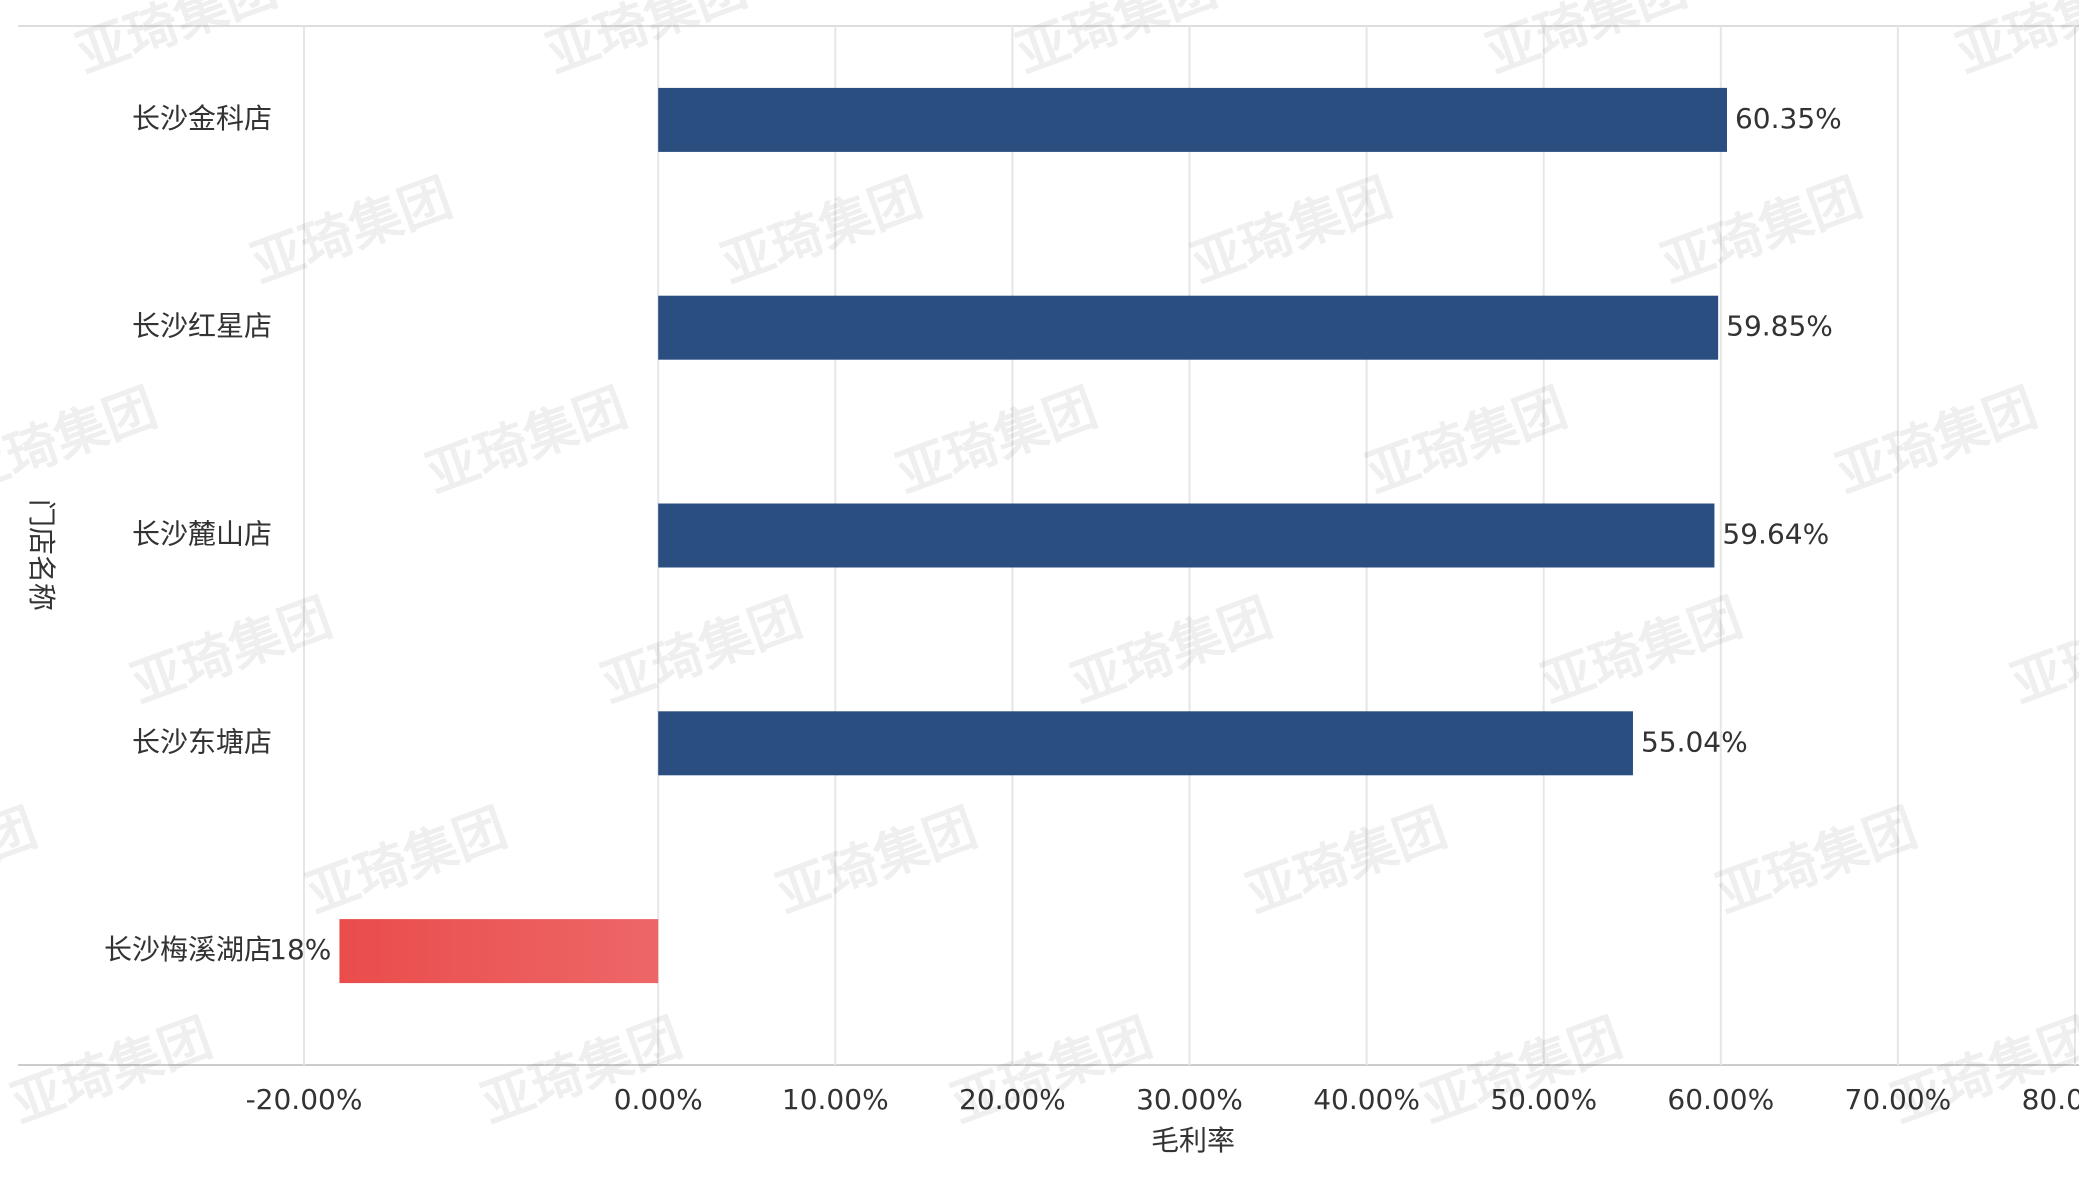  I want to click on value-label: 60.35%, so click(1788, 118).